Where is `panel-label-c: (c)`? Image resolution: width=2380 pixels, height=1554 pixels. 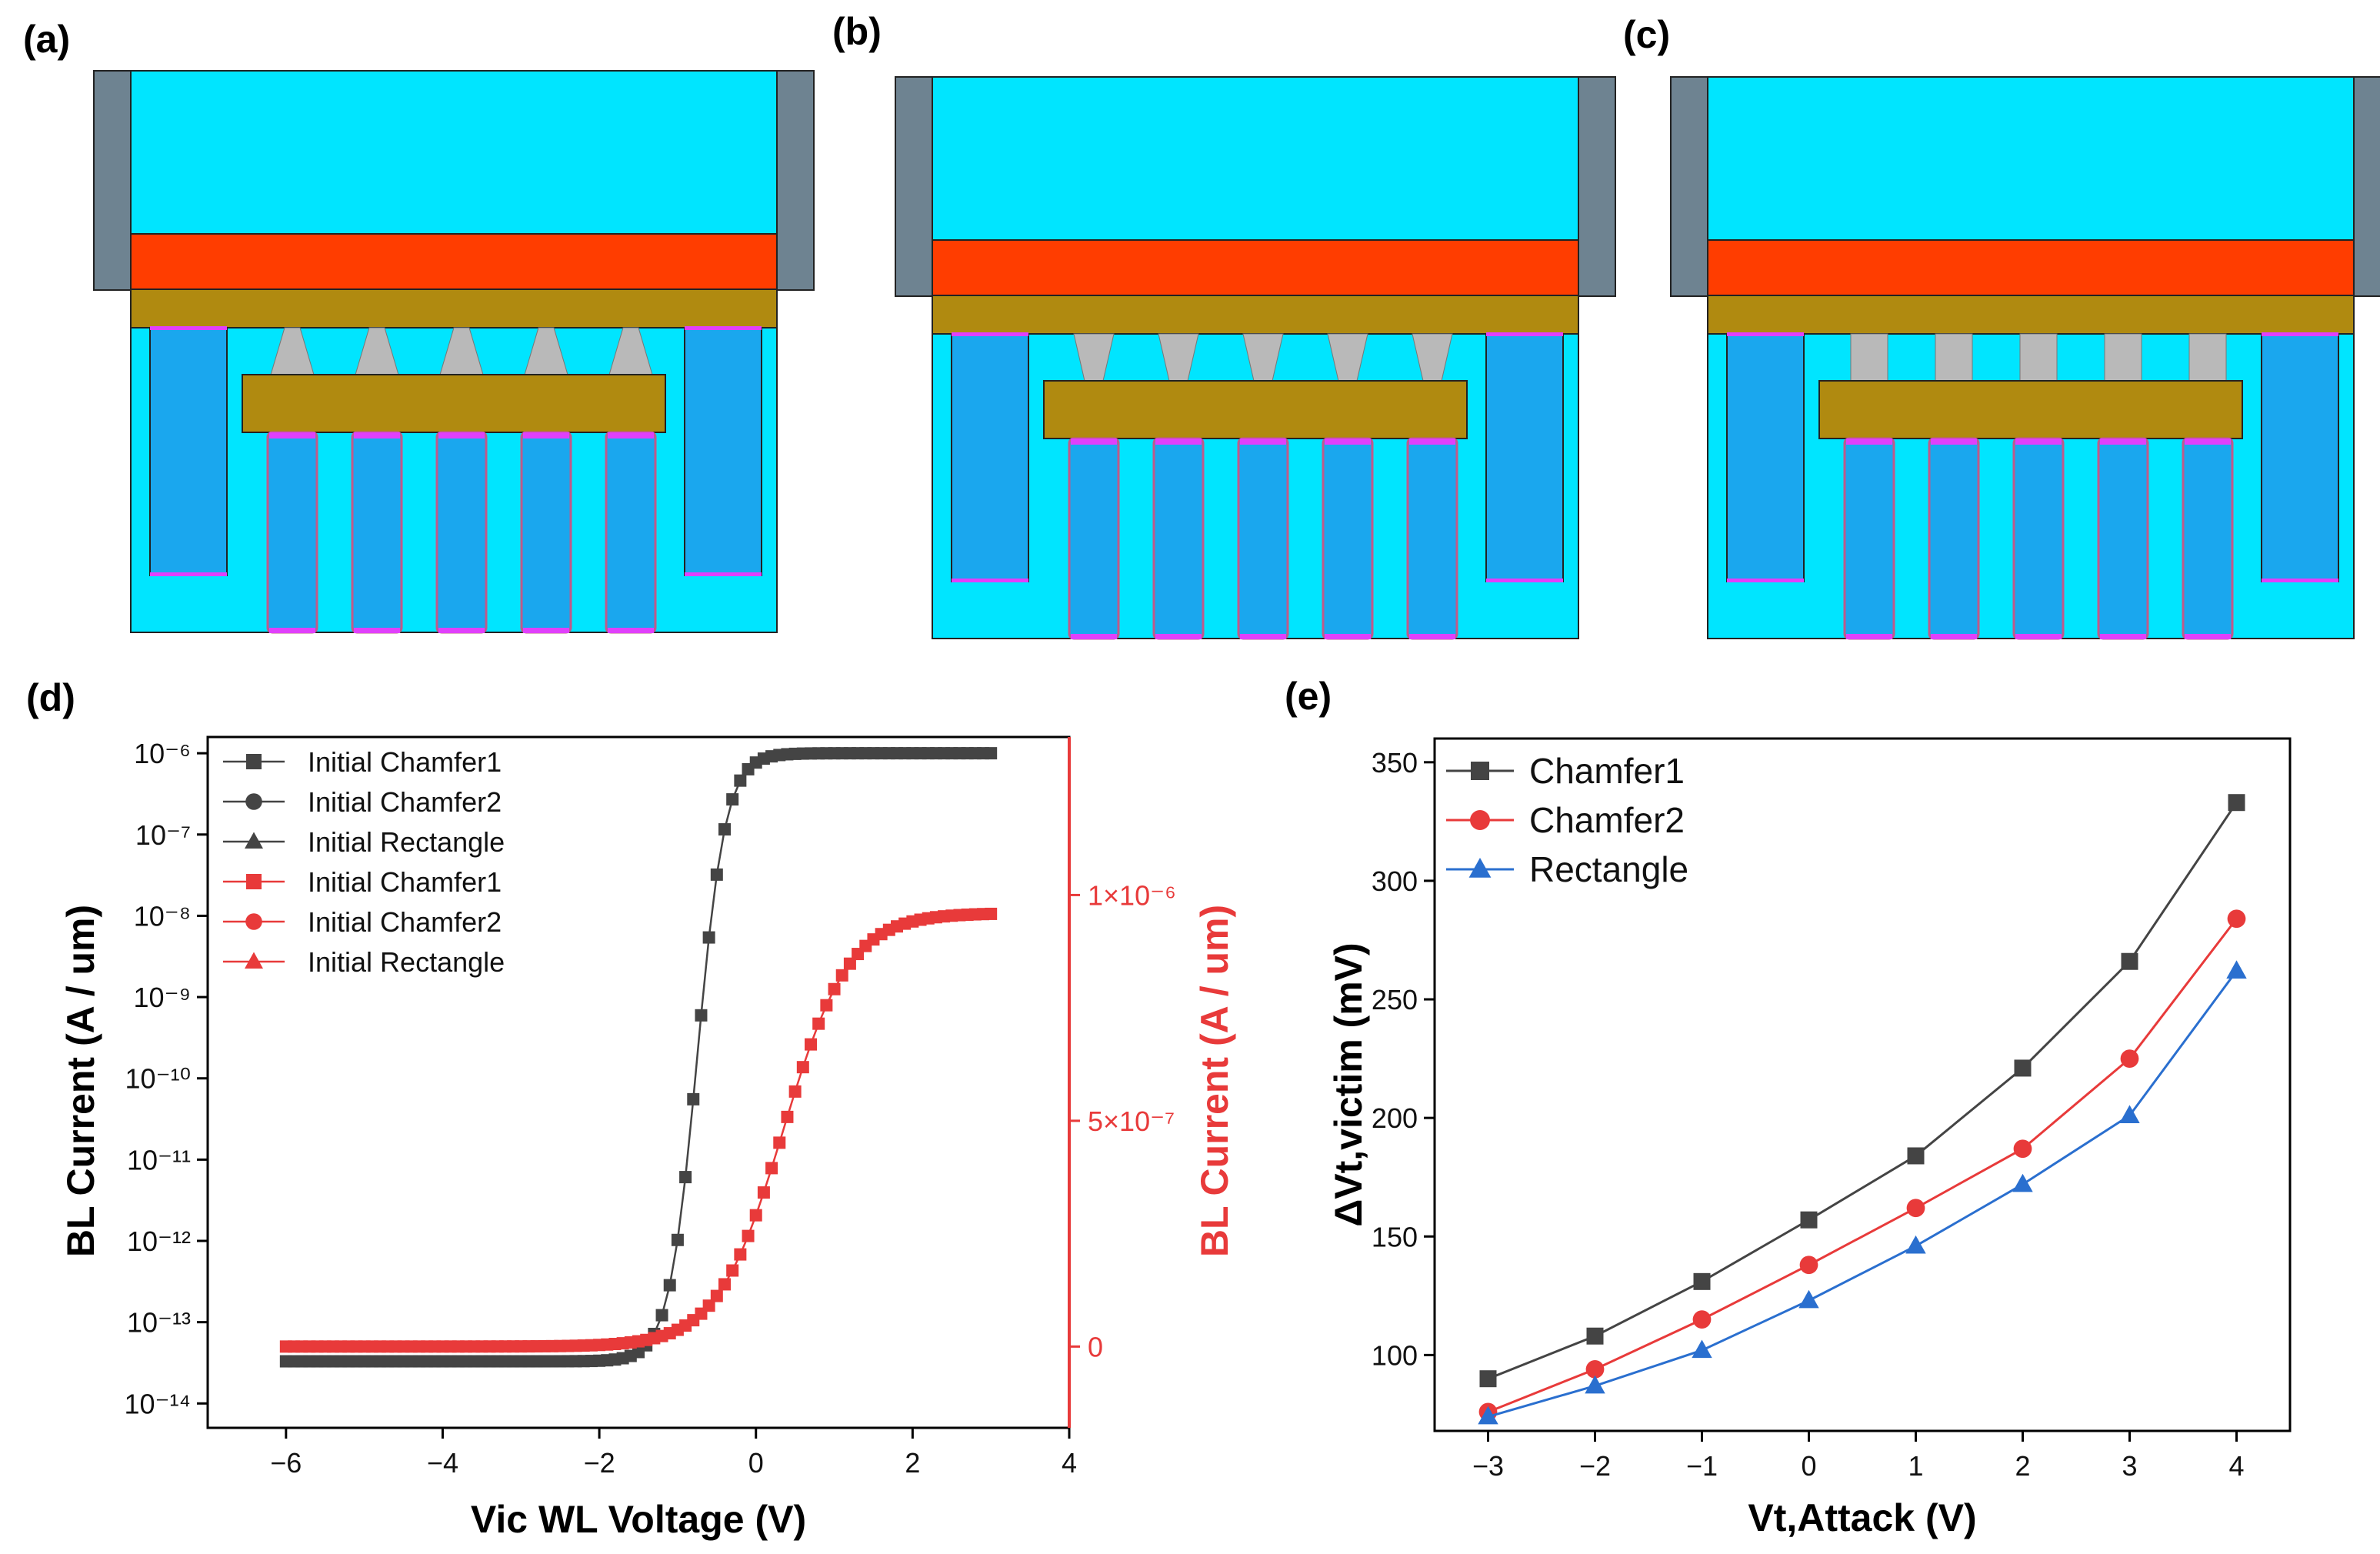 panel-label-c: (c) is located at coordinates (1647, 34).